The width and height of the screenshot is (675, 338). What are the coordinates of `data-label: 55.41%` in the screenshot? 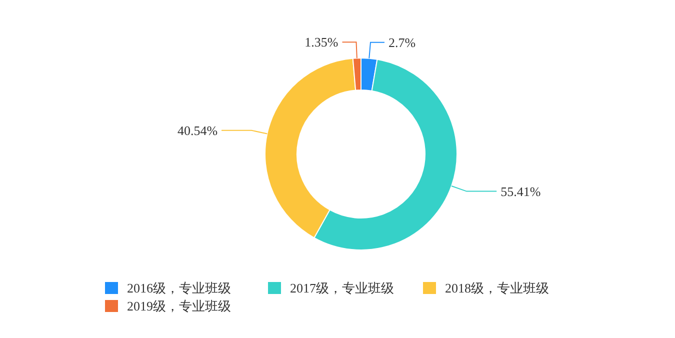 It's located at (520, 191).